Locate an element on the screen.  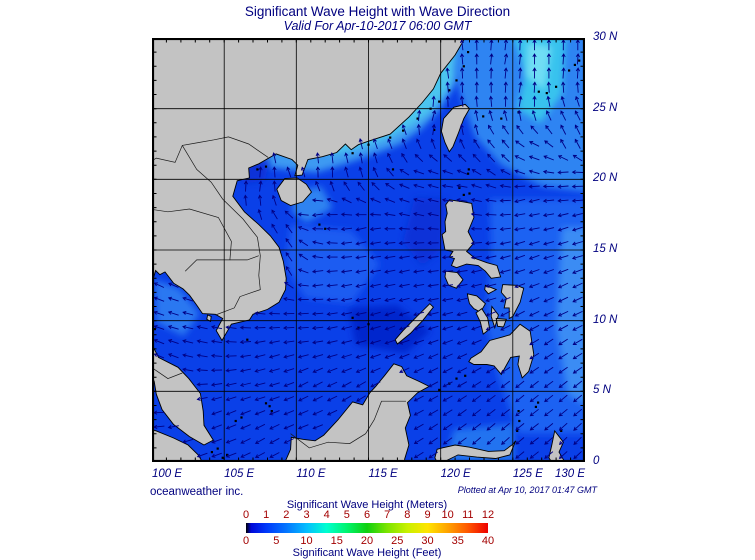
plotted-at-text: Plotted at Apr 10, 2017 01:47 GMT is located at coordinates (527, 490).